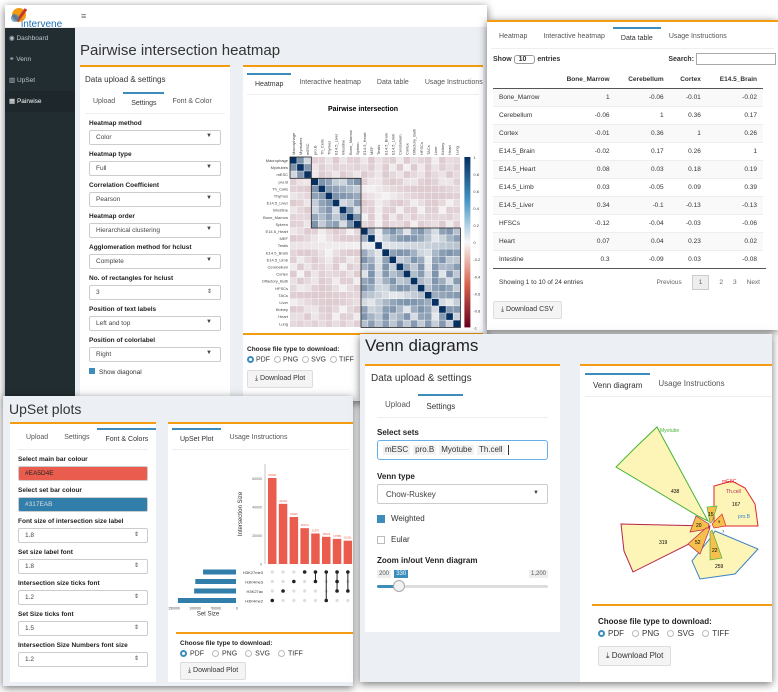 The width and height of the screenshot is (778, 692). What do you see at coordinates (83, 473) in the screenshot?
I see `main-bar-colour-input: #EA5D4E` at bounding box center [83, 473].